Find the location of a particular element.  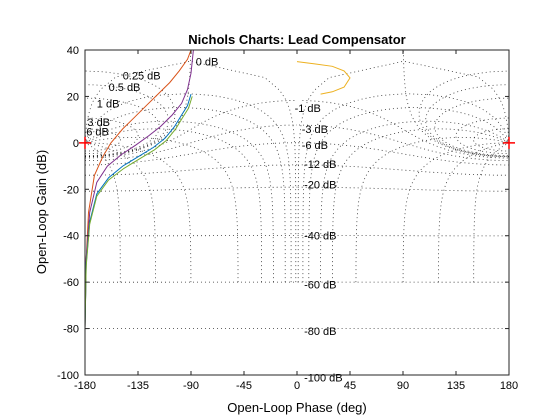

grid-contour-label: 0.25 dB is located at coordinates (142, 77).